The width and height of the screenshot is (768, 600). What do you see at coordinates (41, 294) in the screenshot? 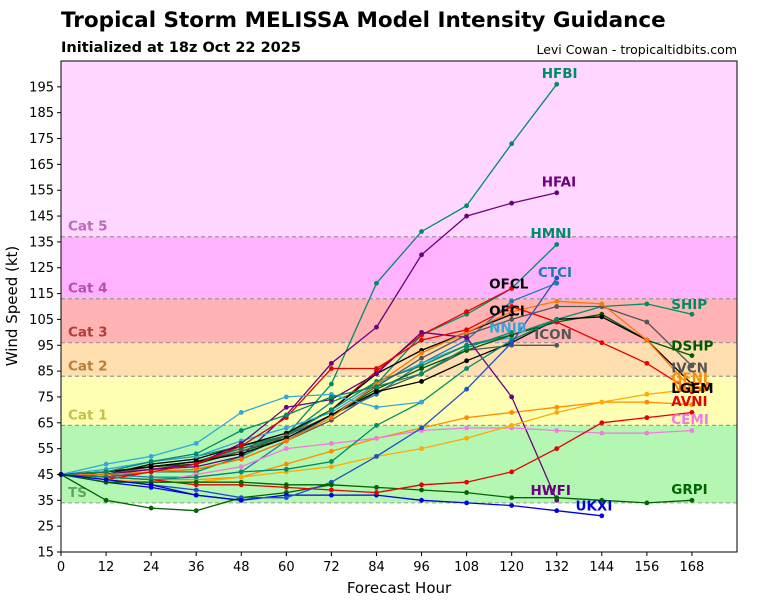
I see `y-tick-label: 115` at bounding box center [41, 294].